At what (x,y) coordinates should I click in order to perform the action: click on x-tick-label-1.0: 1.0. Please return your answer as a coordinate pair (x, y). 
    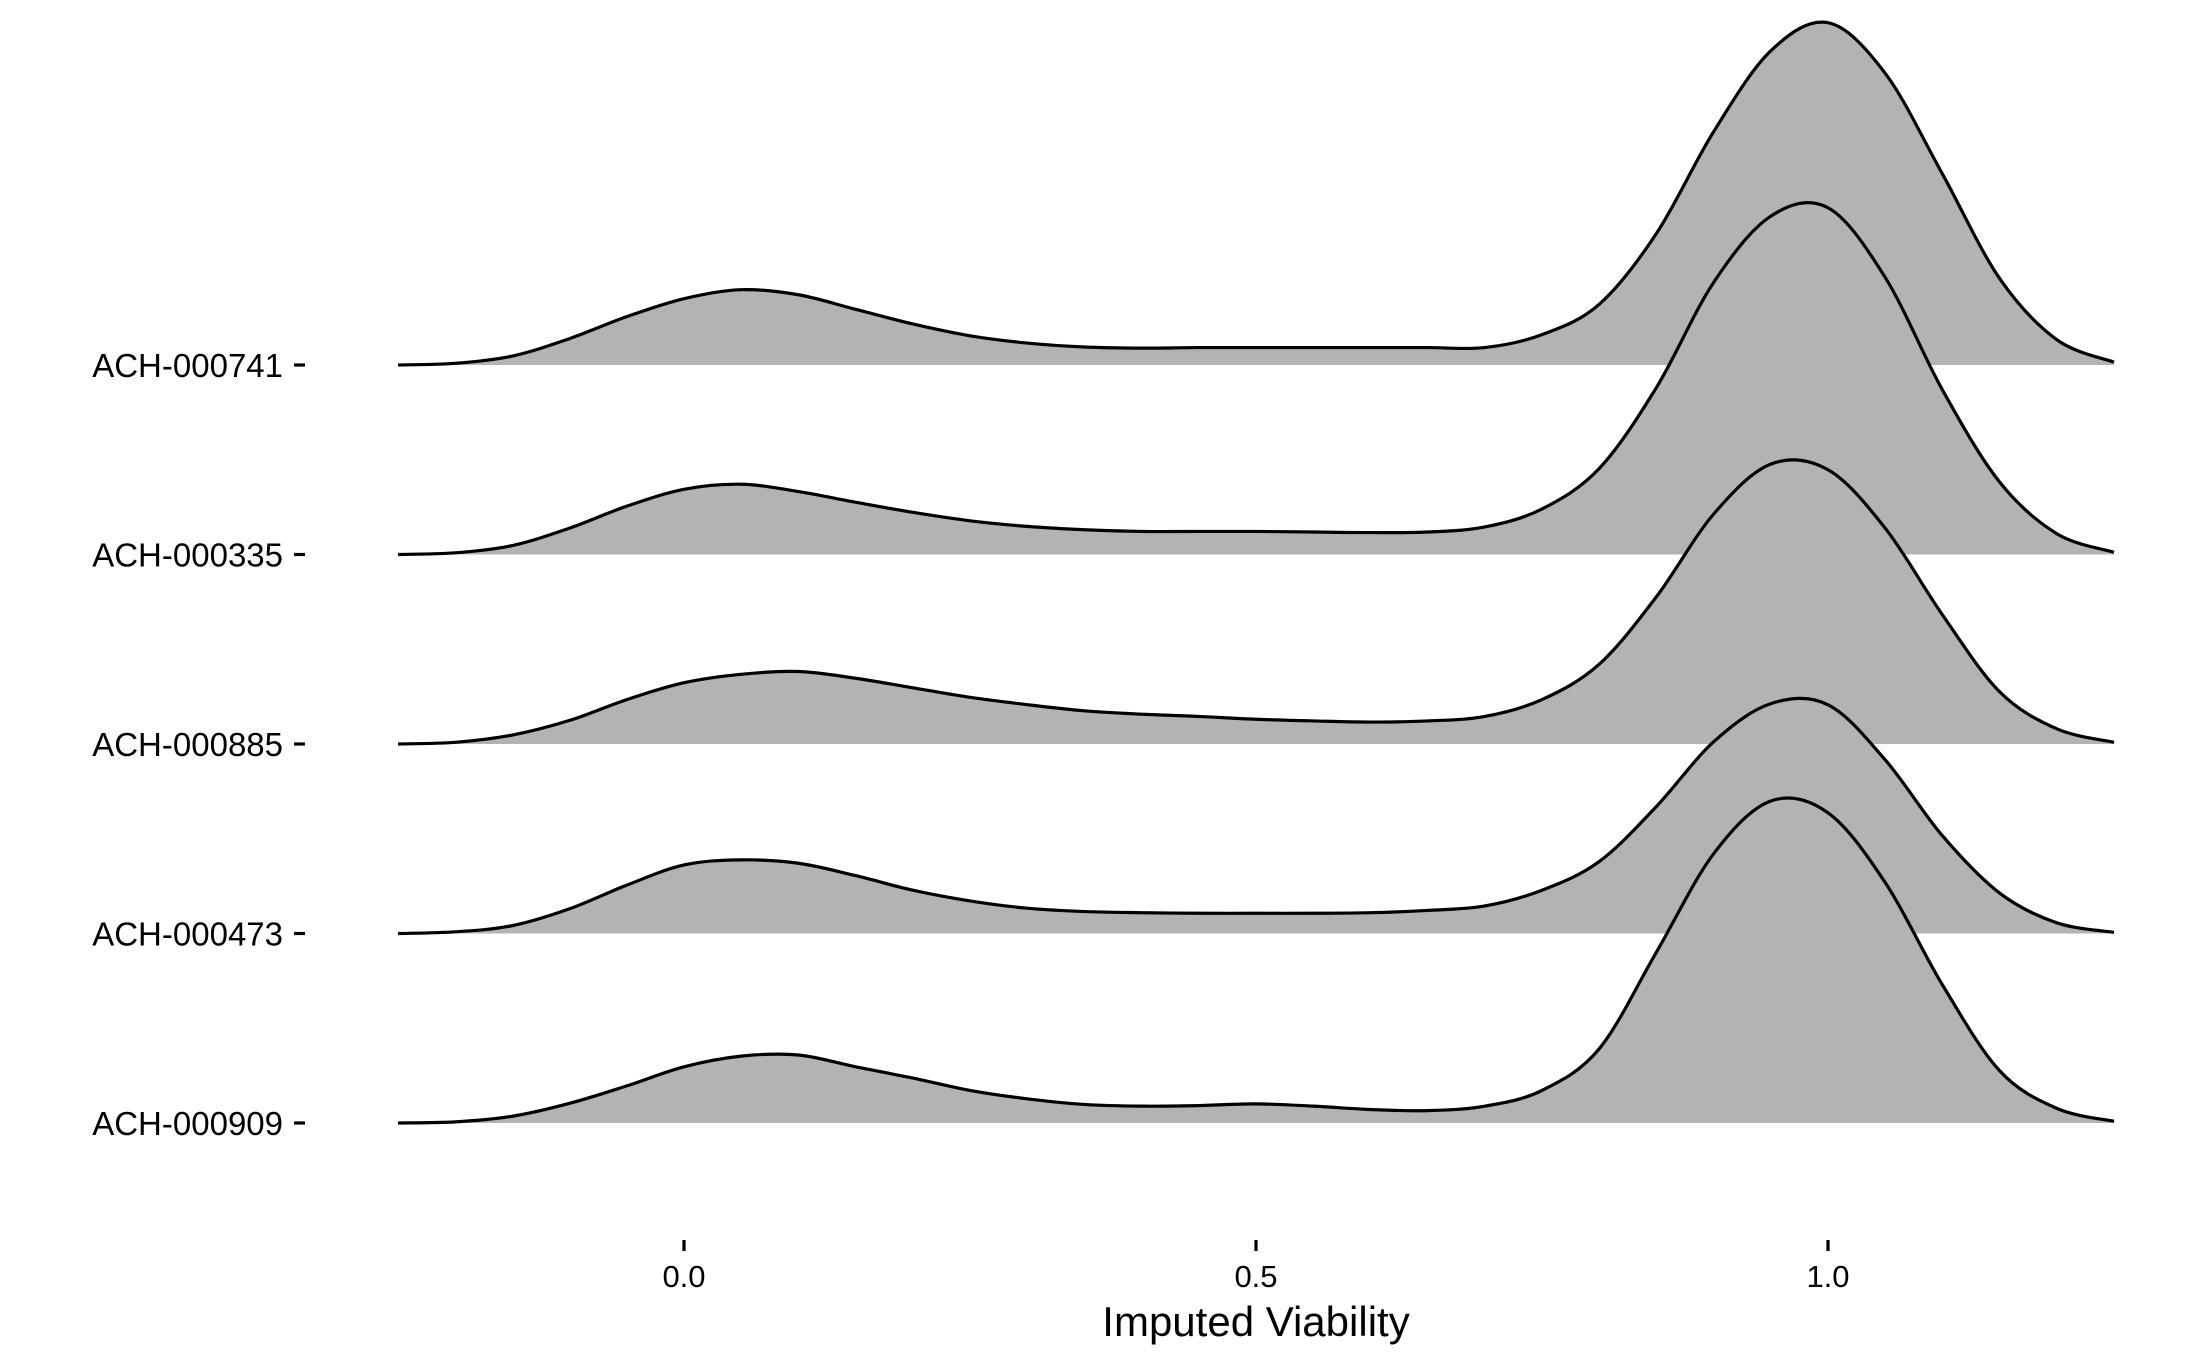
    Looking at the image, I should click on (1827, 1276).